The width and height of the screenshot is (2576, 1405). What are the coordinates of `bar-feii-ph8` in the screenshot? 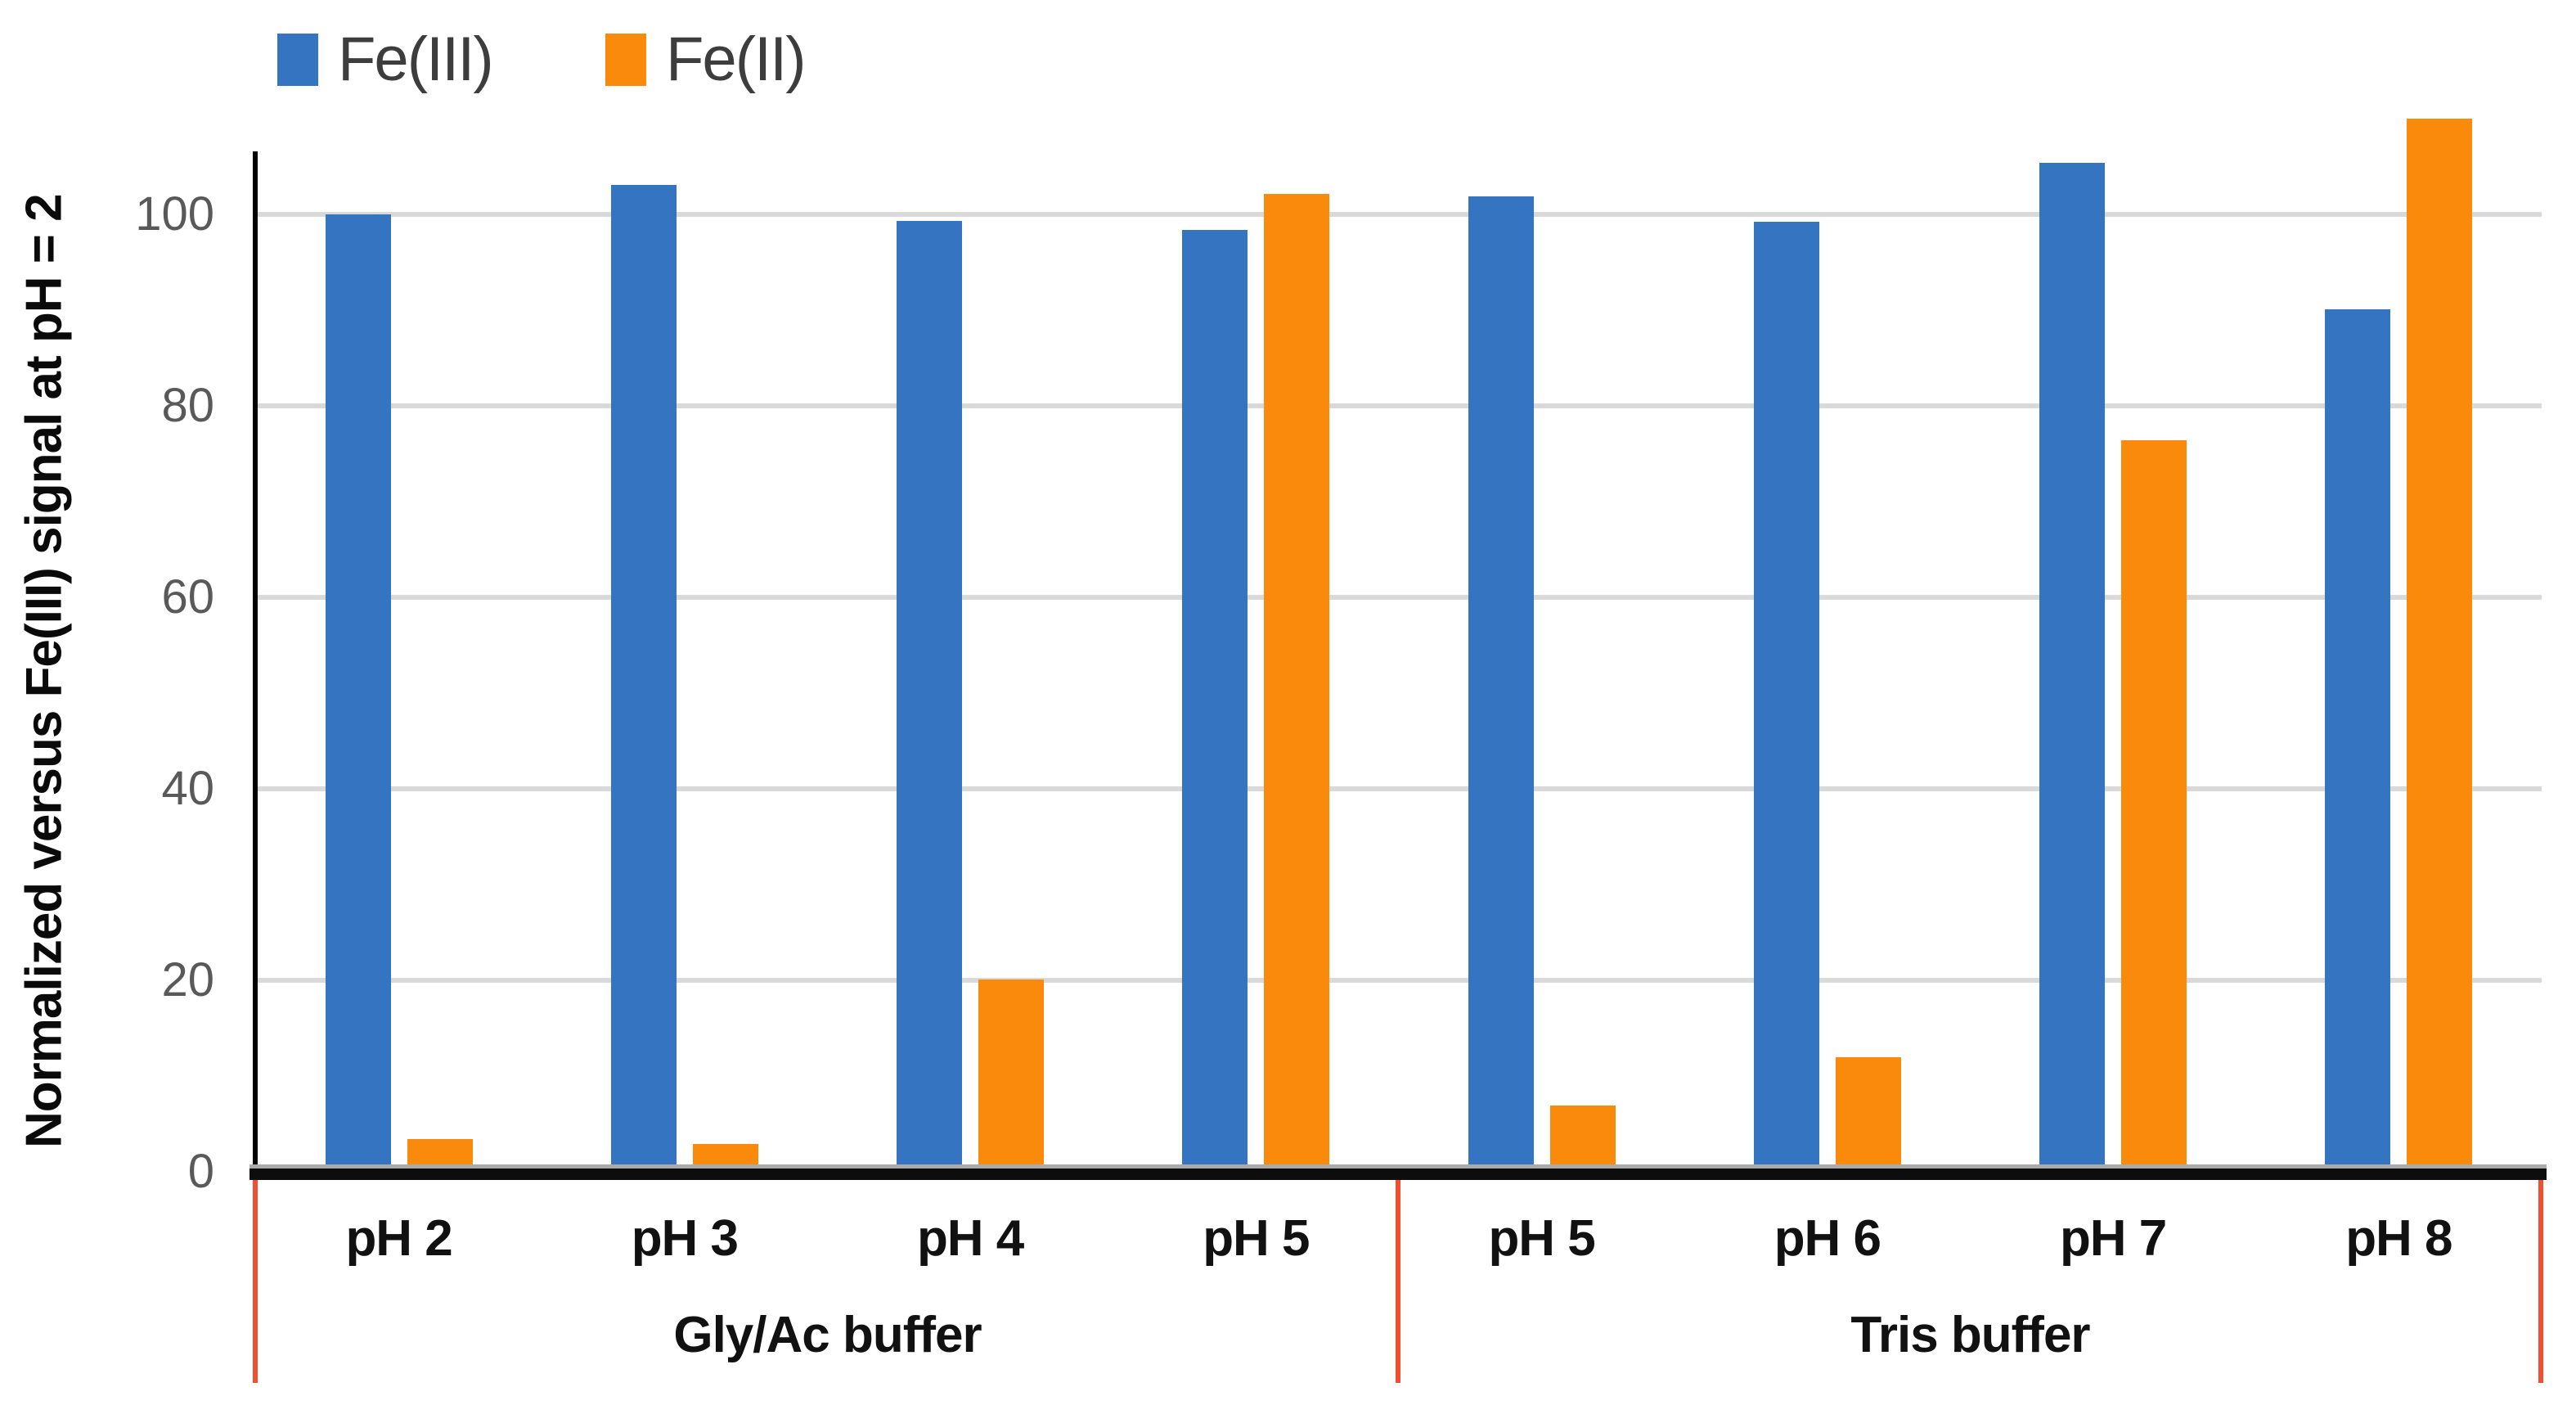 It's located at (2440, 645).